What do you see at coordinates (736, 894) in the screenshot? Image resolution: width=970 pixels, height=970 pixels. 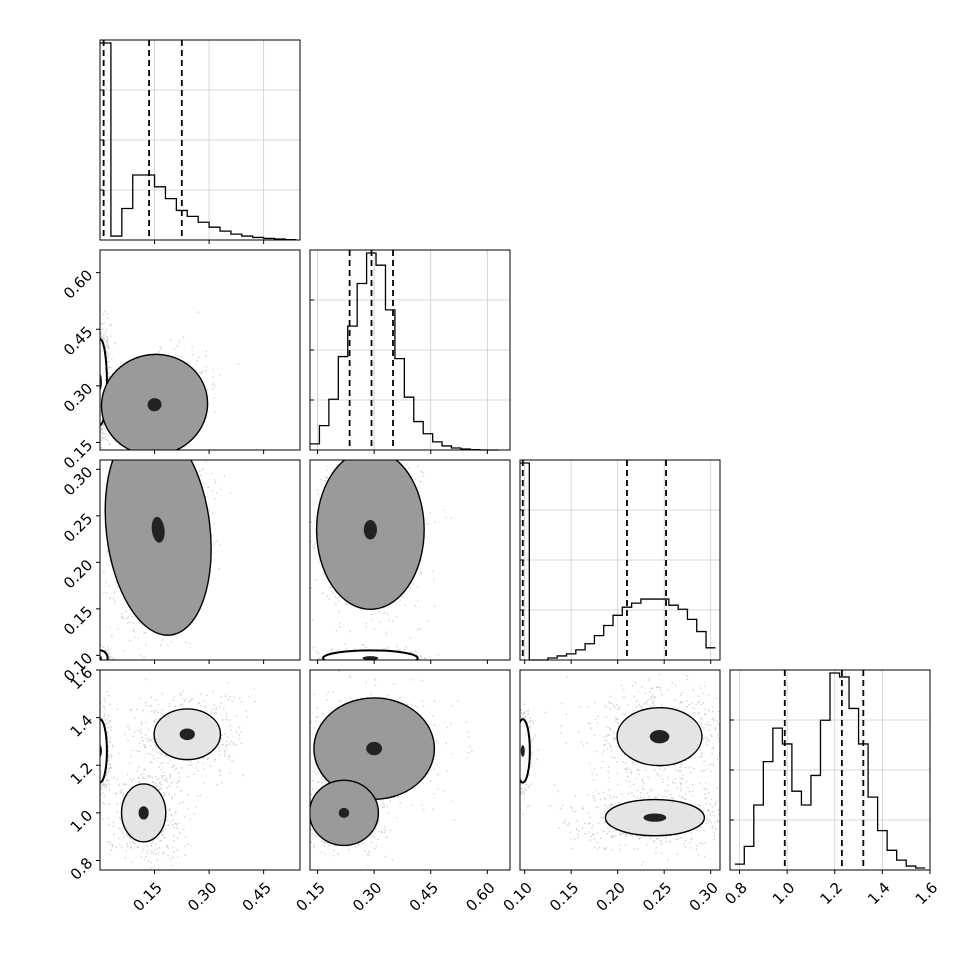 I see `x-tick-label: 0.8` at bounding box center [736, 894].